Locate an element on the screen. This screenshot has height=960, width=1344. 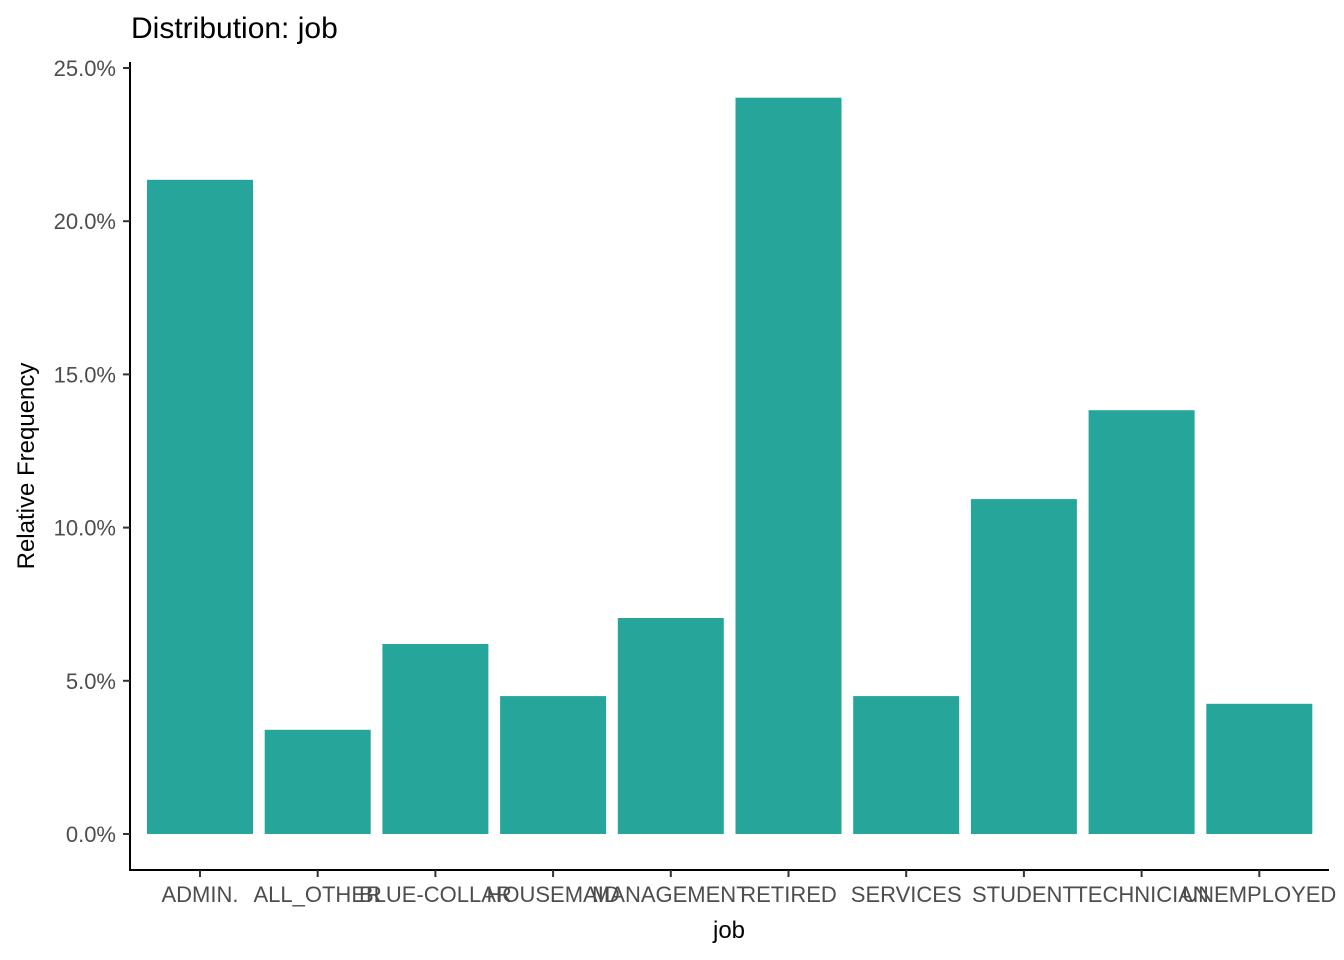
bar-technician is located at coordinates (1141, 622).